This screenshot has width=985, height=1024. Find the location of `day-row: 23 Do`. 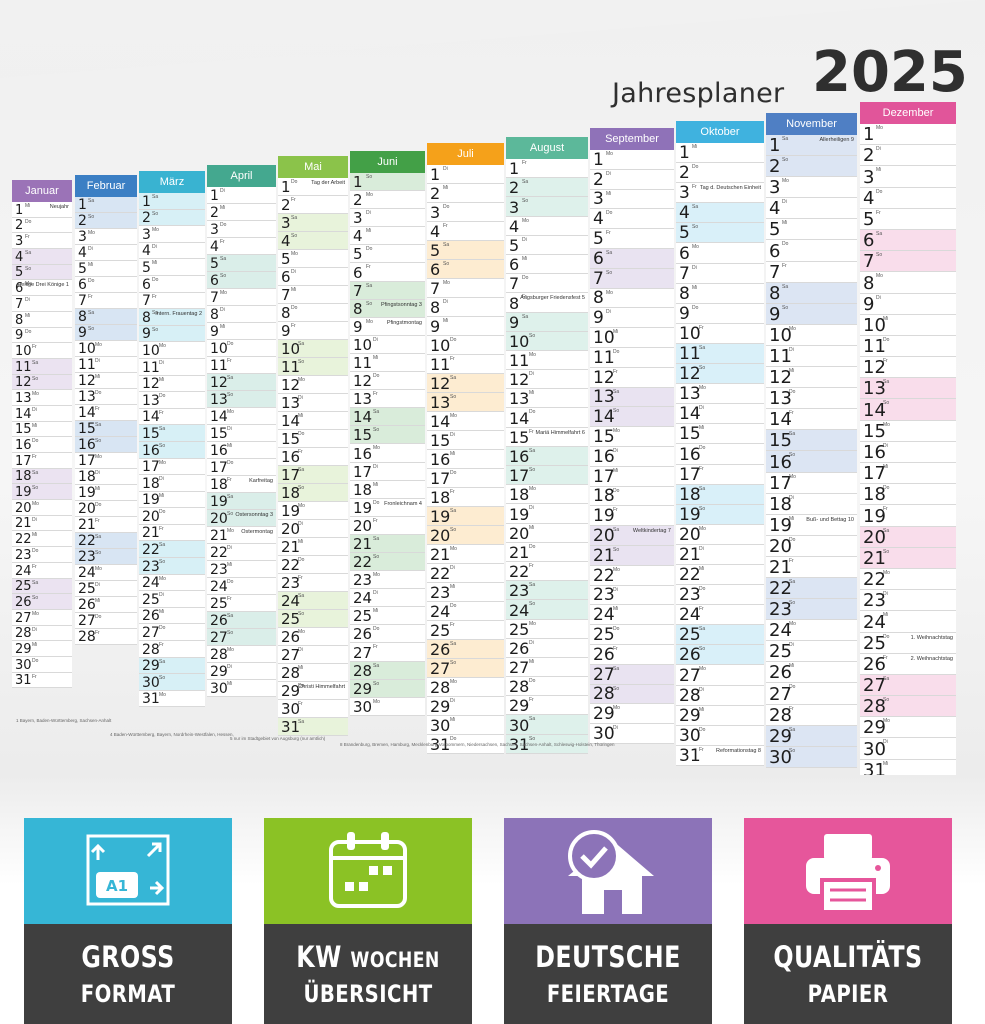

day-row: 23 Do is located at coordinates (42, 555).